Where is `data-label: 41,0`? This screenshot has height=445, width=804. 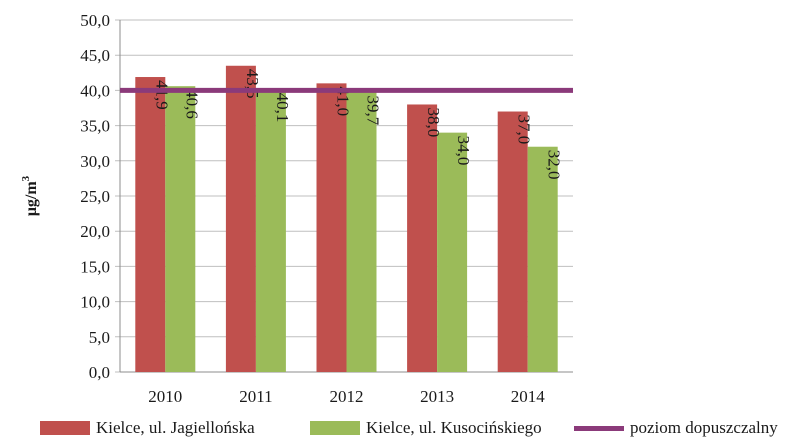
data-label: 41,0 is located at coordinates (343, 101).